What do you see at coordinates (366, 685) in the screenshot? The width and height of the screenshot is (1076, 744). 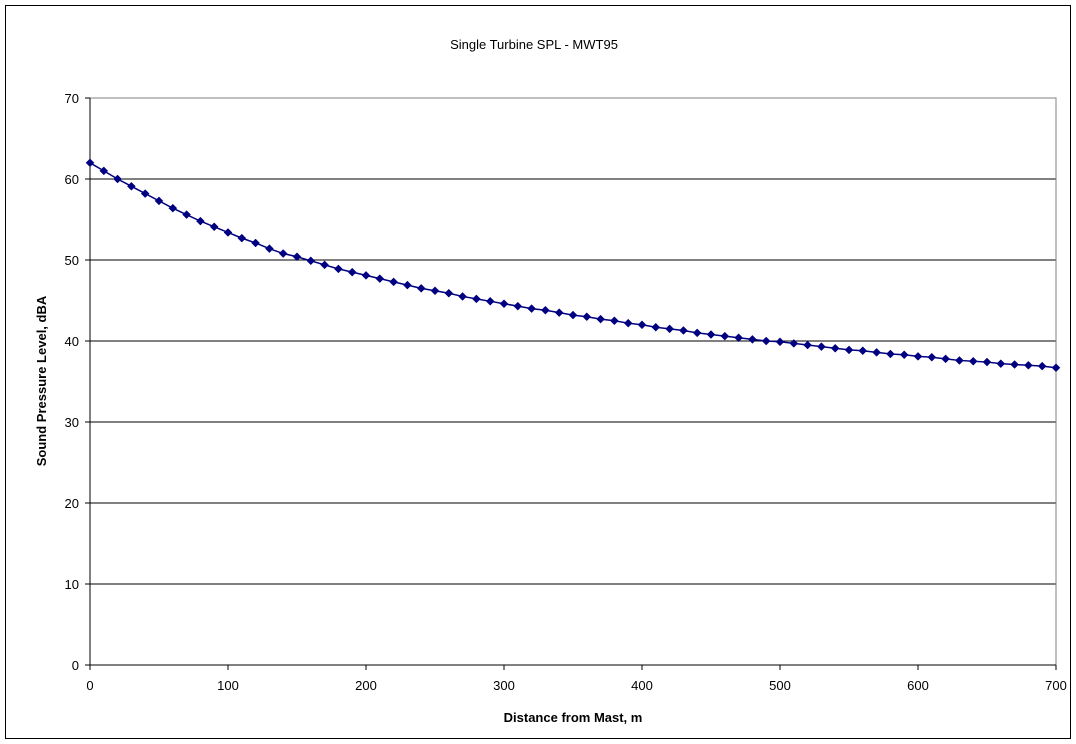 I see `x-tick-label: 200` at bounding box center [366, 685].